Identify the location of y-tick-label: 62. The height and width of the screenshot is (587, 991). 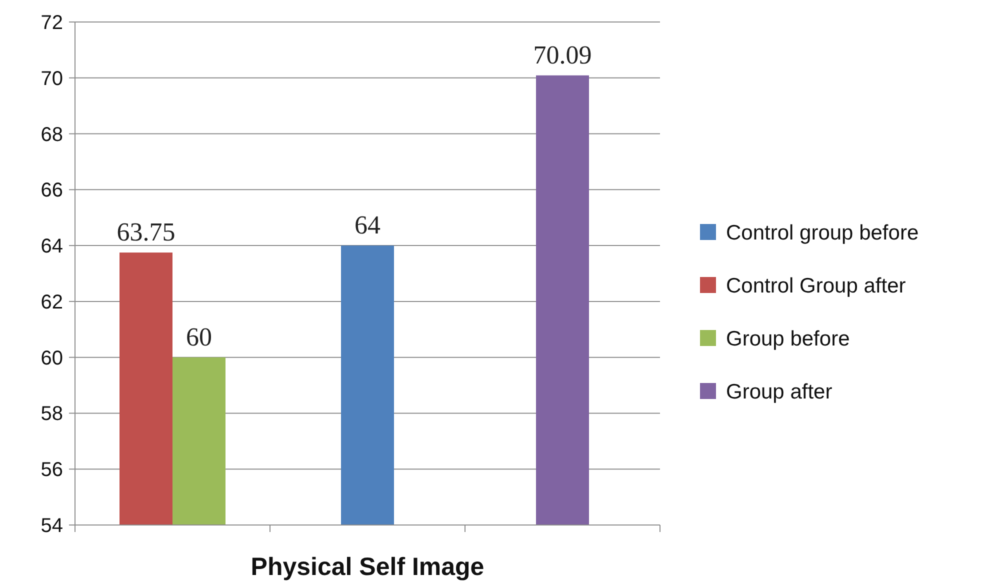
(51, 302).